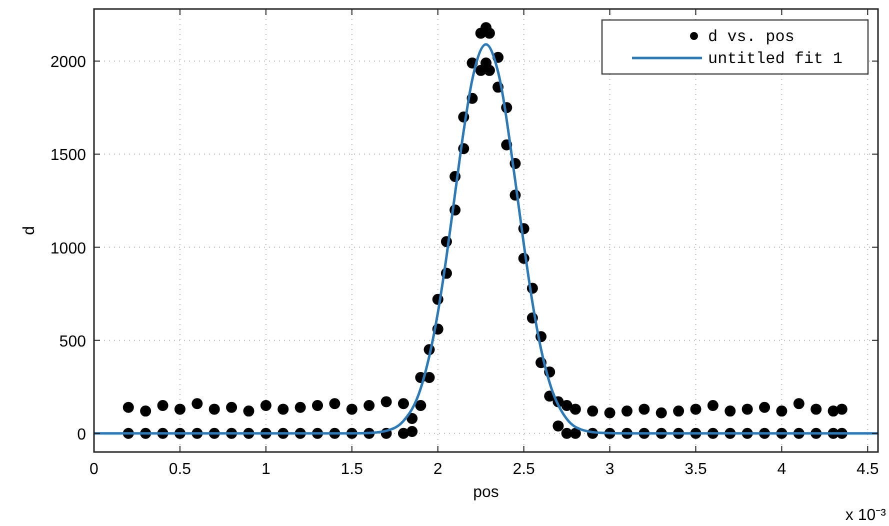 Image resolution: width=889 pixels, height=526 pixels. I want to click on x-tick-label: 2, so click(437, 469).